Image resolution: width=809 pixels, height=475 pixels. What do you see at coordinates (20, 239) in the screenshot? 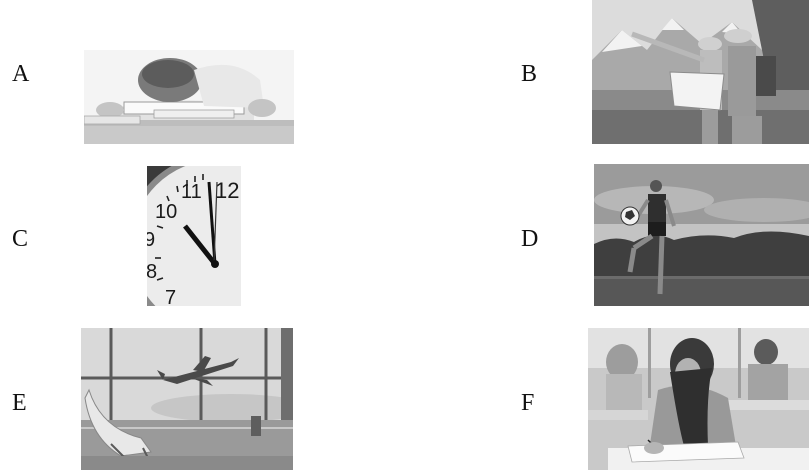
I see `option-letter-c: C` at bounding box center [20, 239].